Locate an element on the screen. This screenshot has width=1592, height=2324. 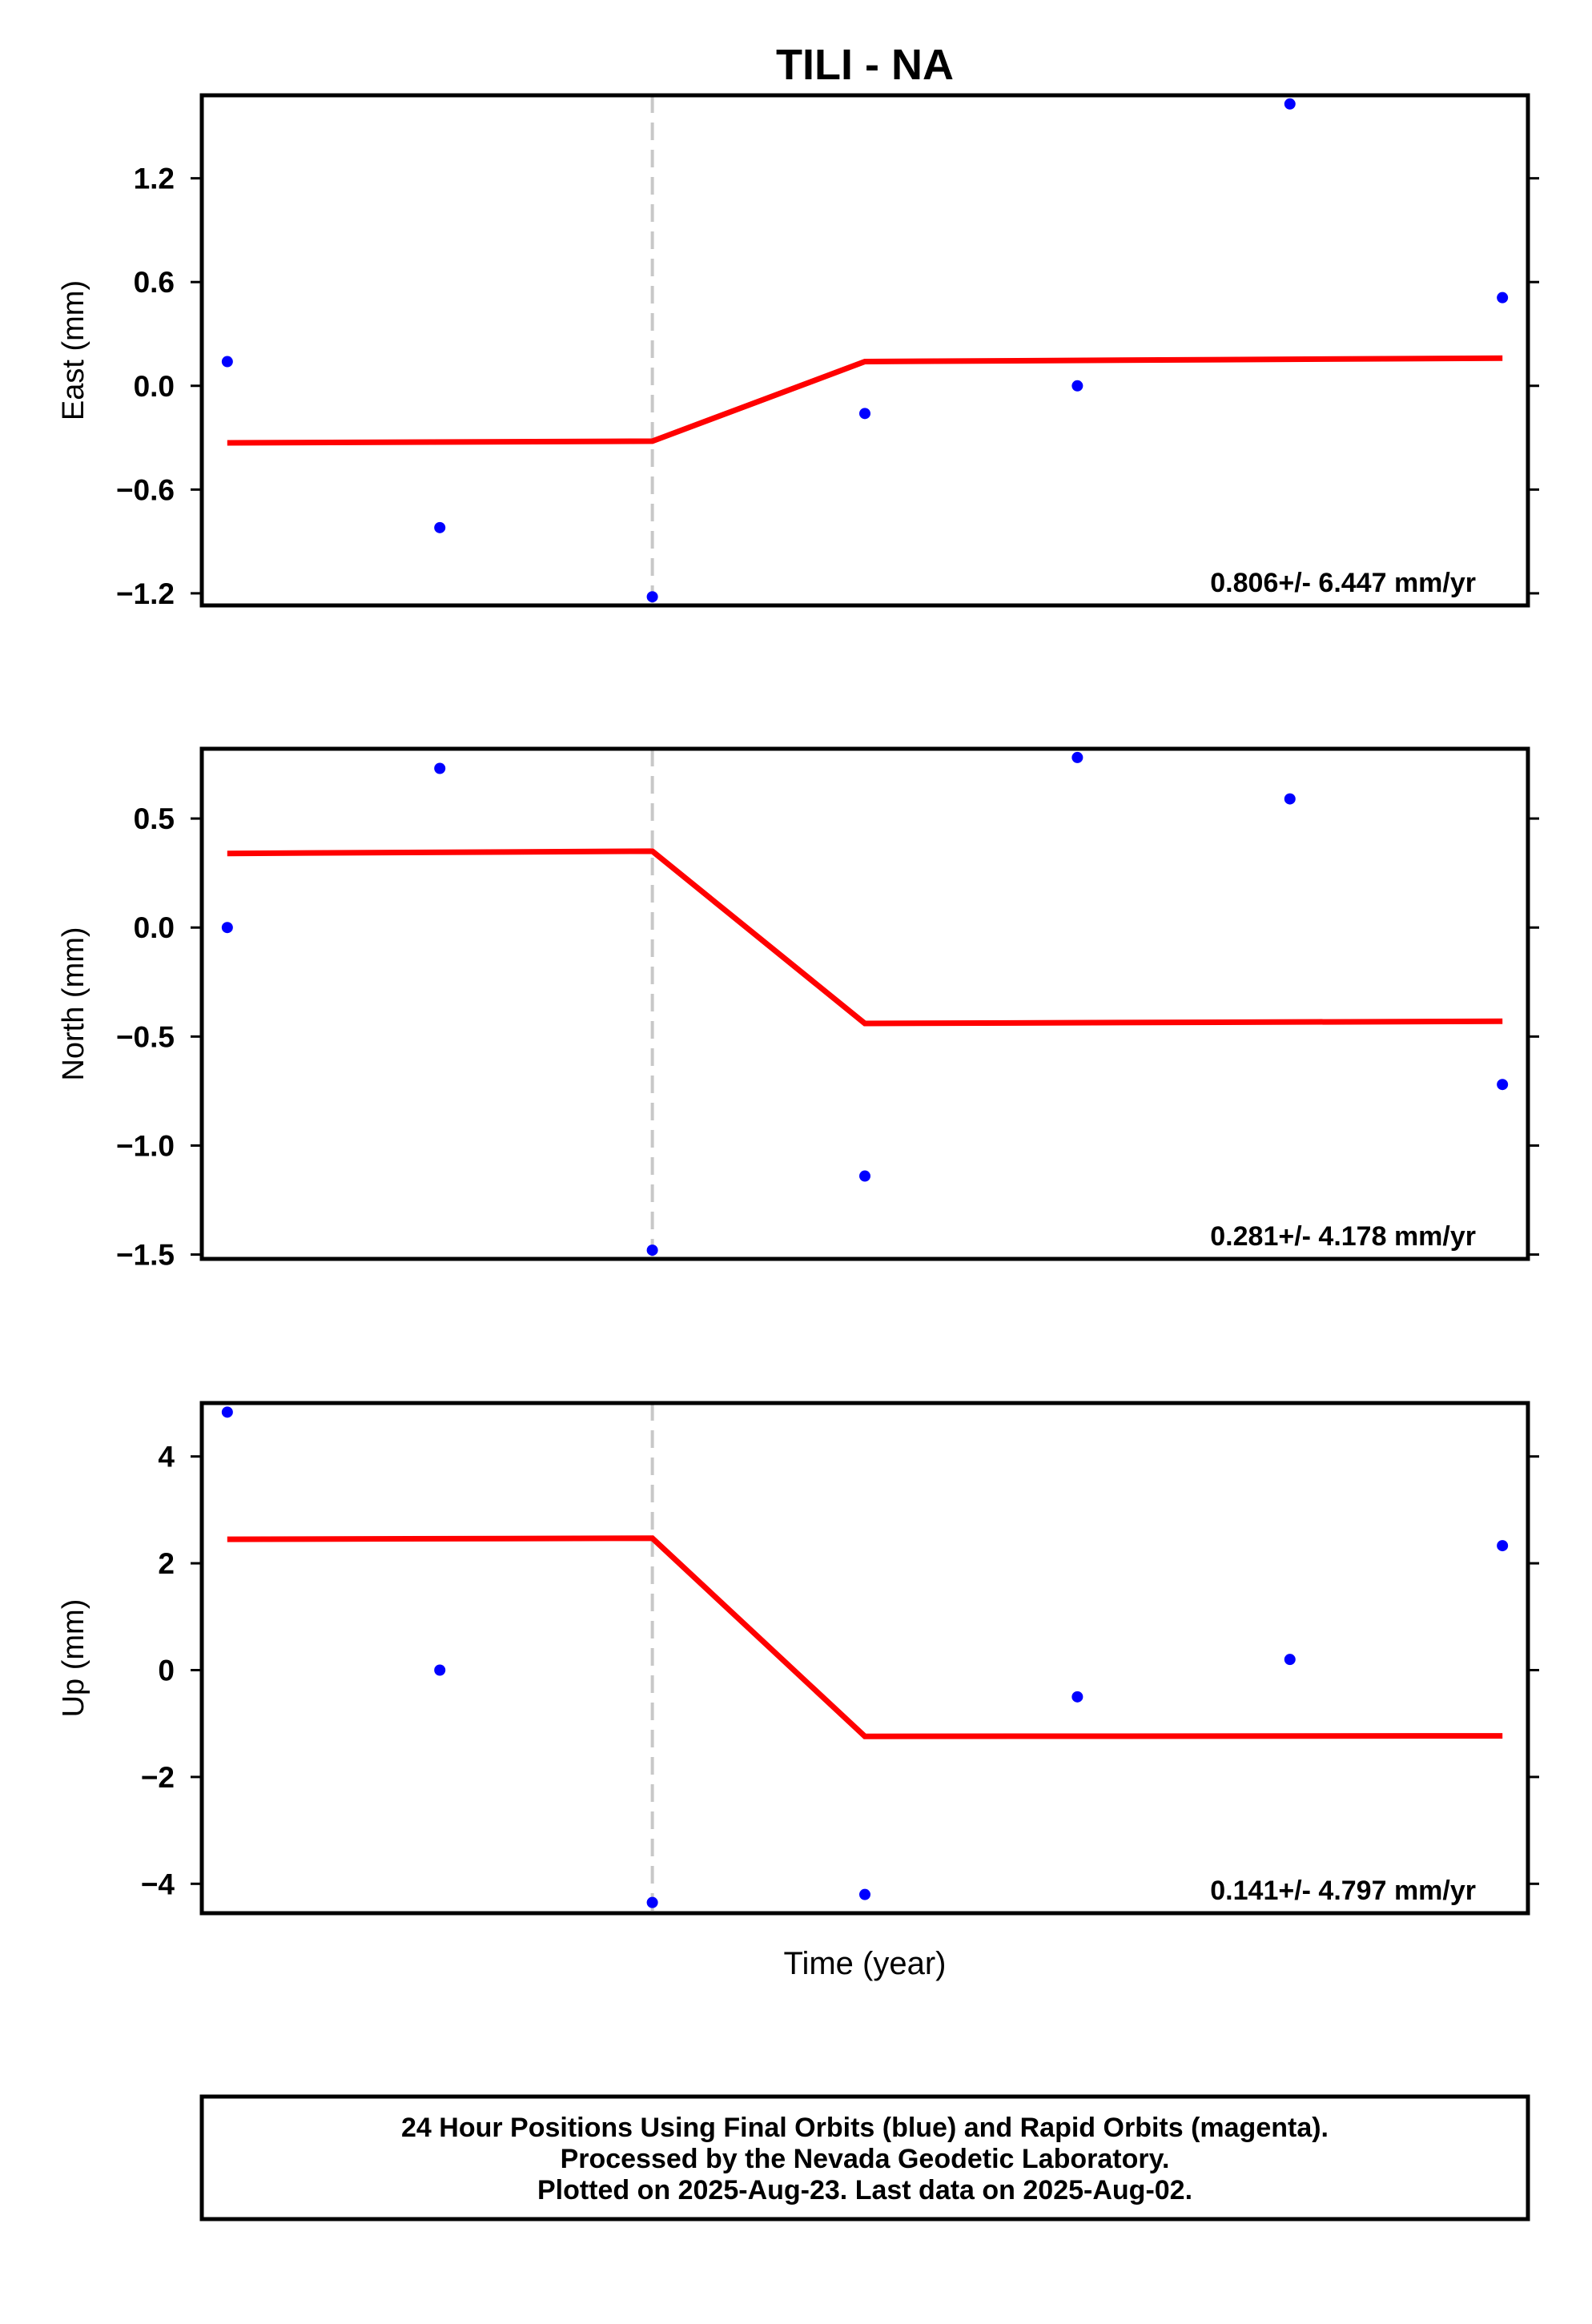
y-axis-label: East (mm) is located at coordinates (73, 350).